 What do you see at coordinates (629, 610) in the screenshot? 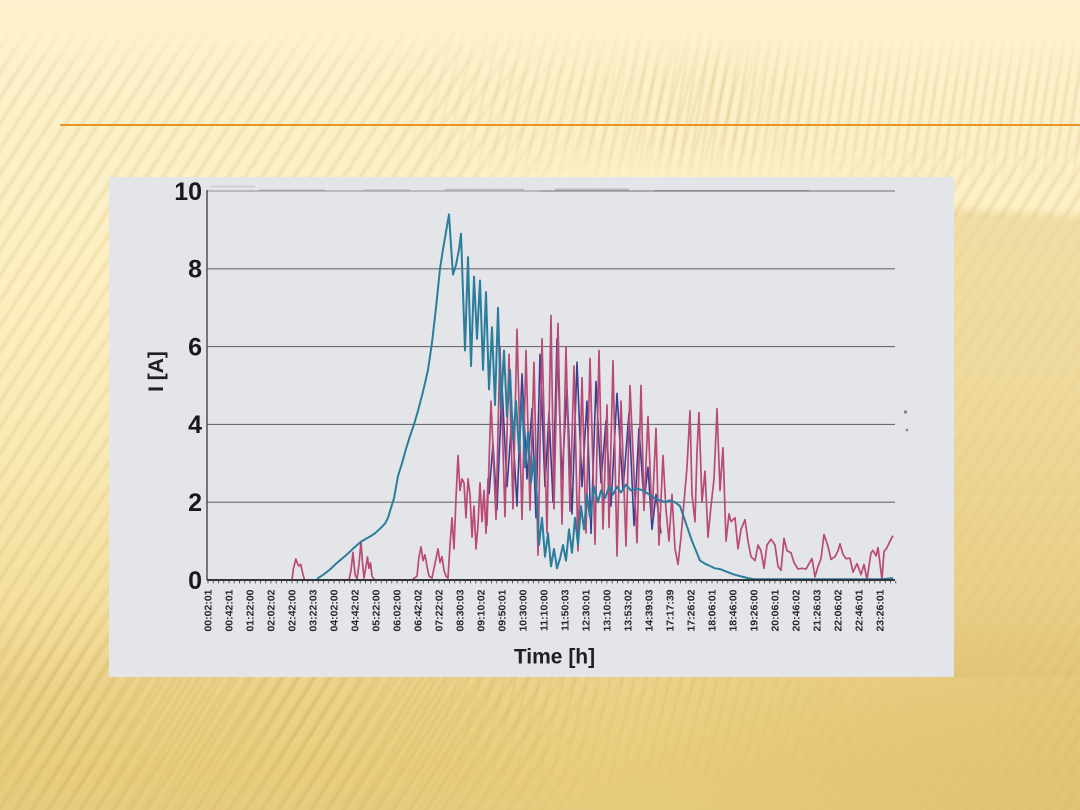
I see `svg-text: 13:53:02` at bounding box center [629, 610].